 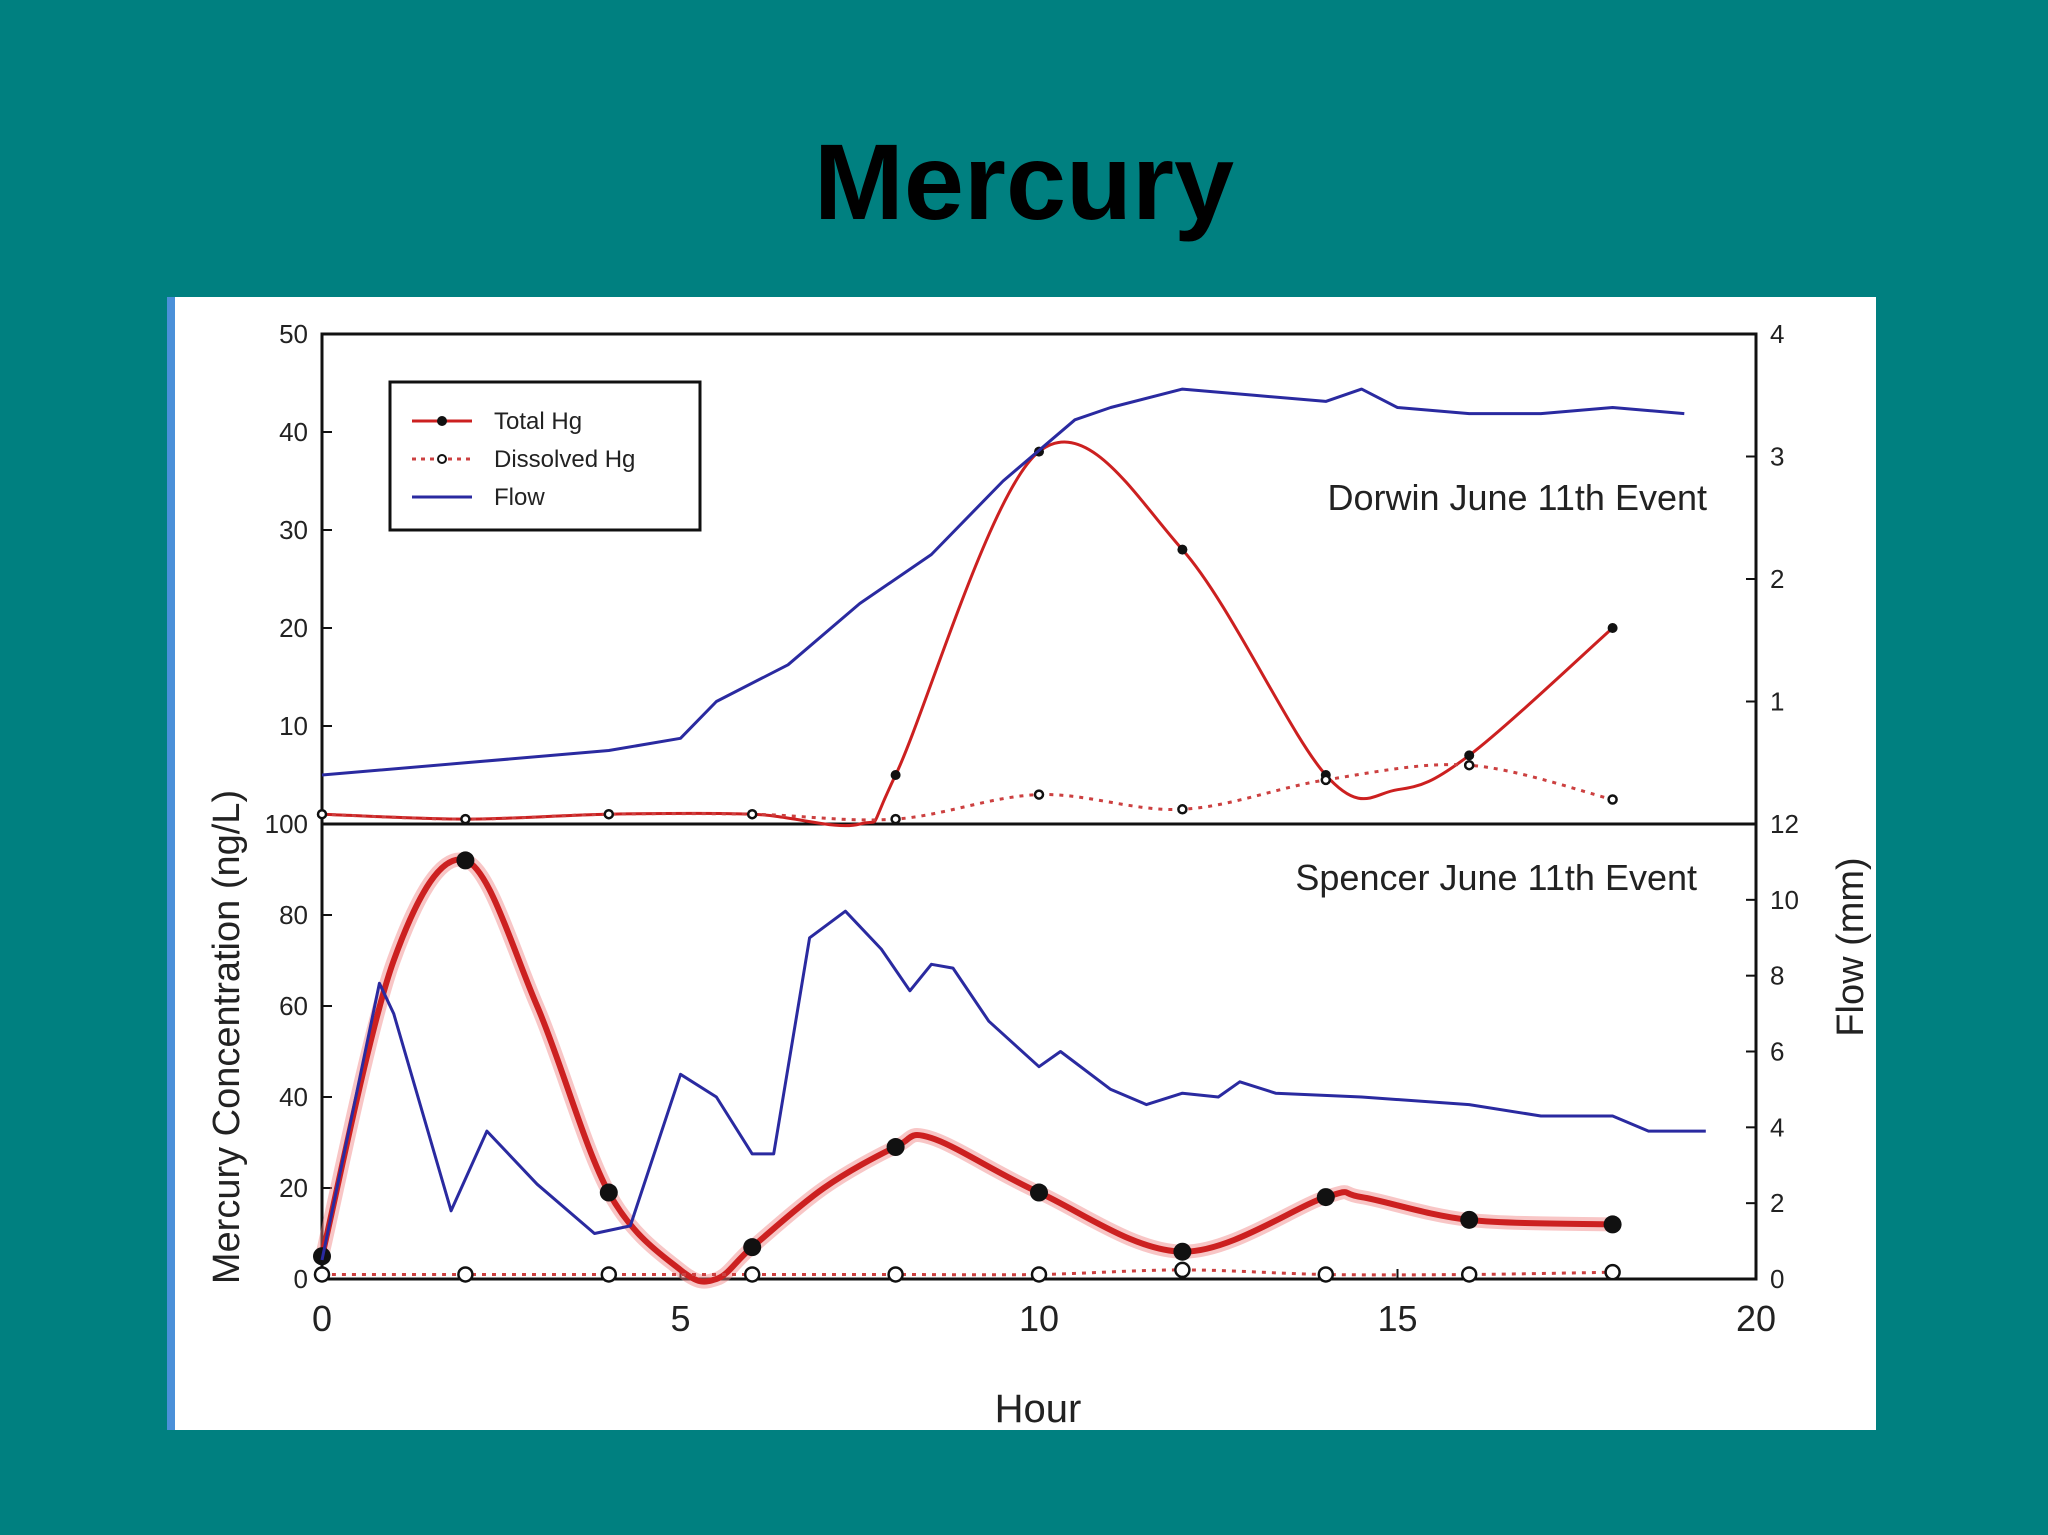 I want to click on legend-label-dissolved-hg: Dissolved Hg, so click(x=564, y=459).